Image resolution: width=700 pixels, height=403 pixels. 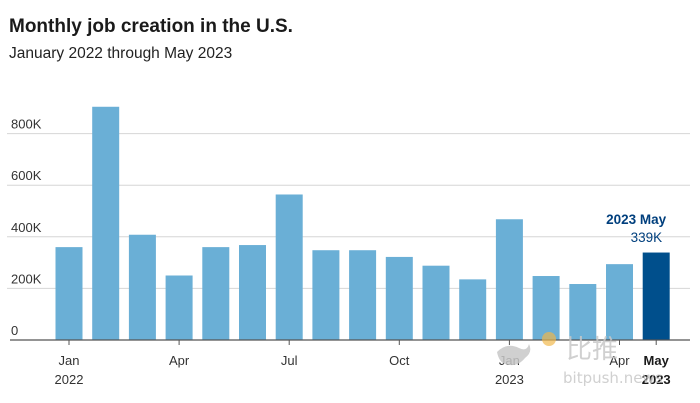 What do you see at coordinates (636, 228) in the screenshot?
I see `annotation: 2023 May 339K` at bounding box center [636, 228].